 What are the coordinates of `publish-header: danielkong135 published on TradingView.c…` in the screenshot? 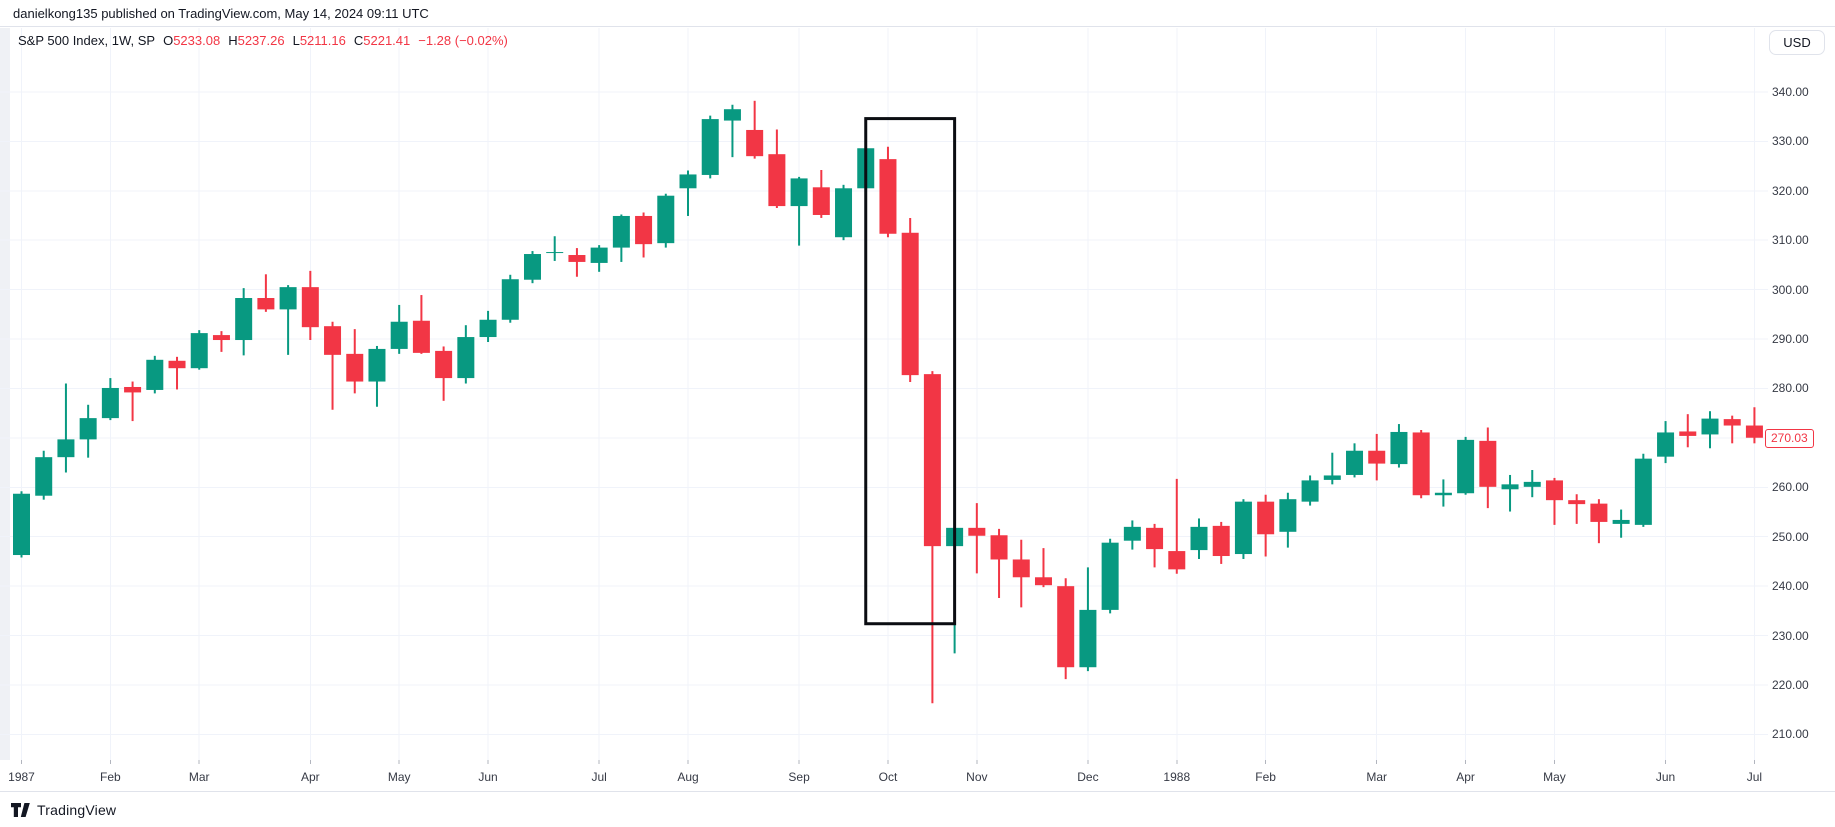 It's located at (917, 13).